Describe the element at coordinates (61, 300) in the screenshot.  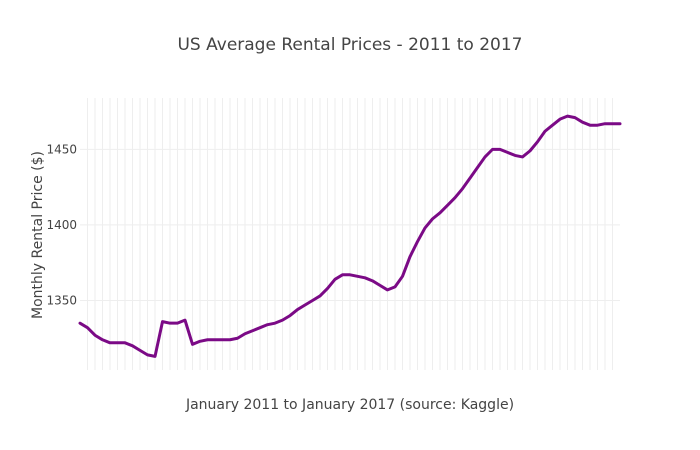
I see `y-tick-label: 1350` at that location.